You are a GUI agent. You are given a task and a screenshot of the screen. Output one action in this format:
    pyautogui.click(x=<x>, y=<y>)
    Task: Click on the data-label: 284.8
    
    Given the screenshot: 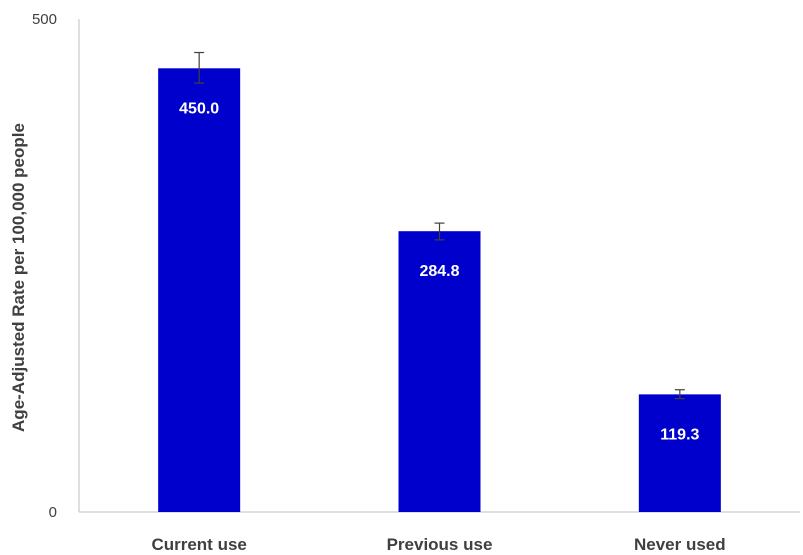 What is the action you would take?
    pyautogui.click(x=439, y=271)
    